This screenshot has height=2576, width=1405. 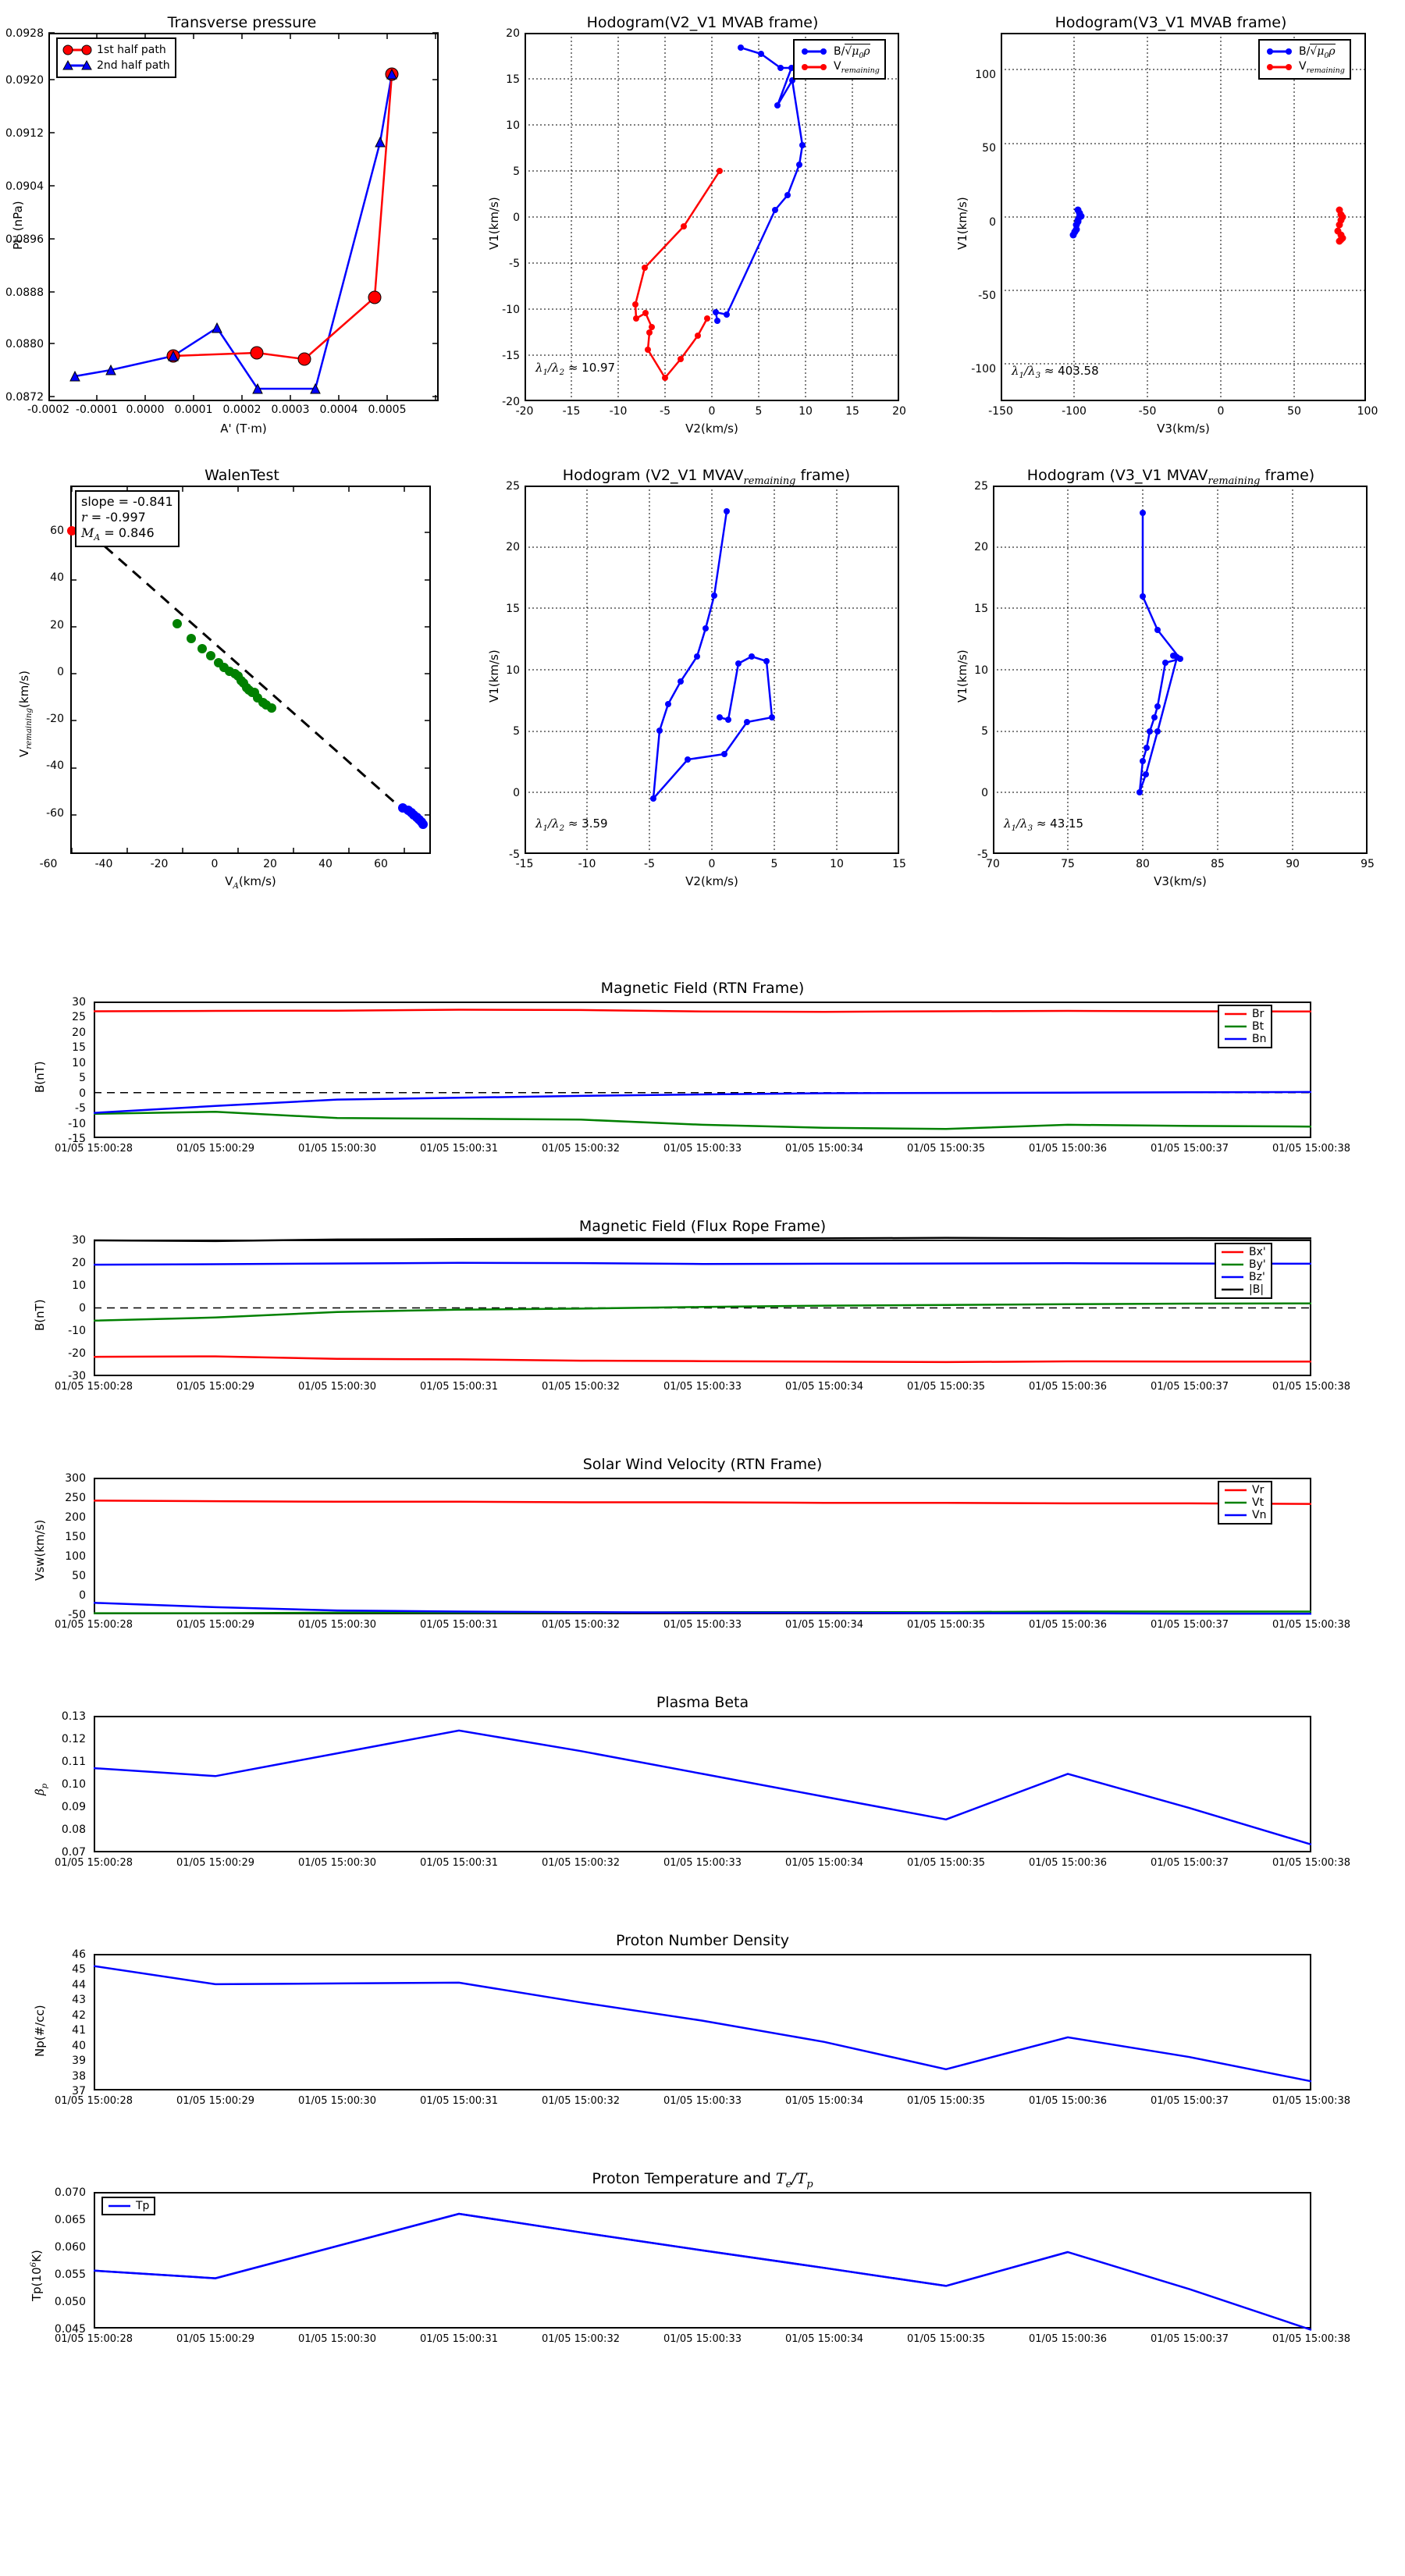 What do you see at coordinates (70, 2329) in the screenshot?
I see `y-tick: 0.045` at bounding box center [70, 2329].